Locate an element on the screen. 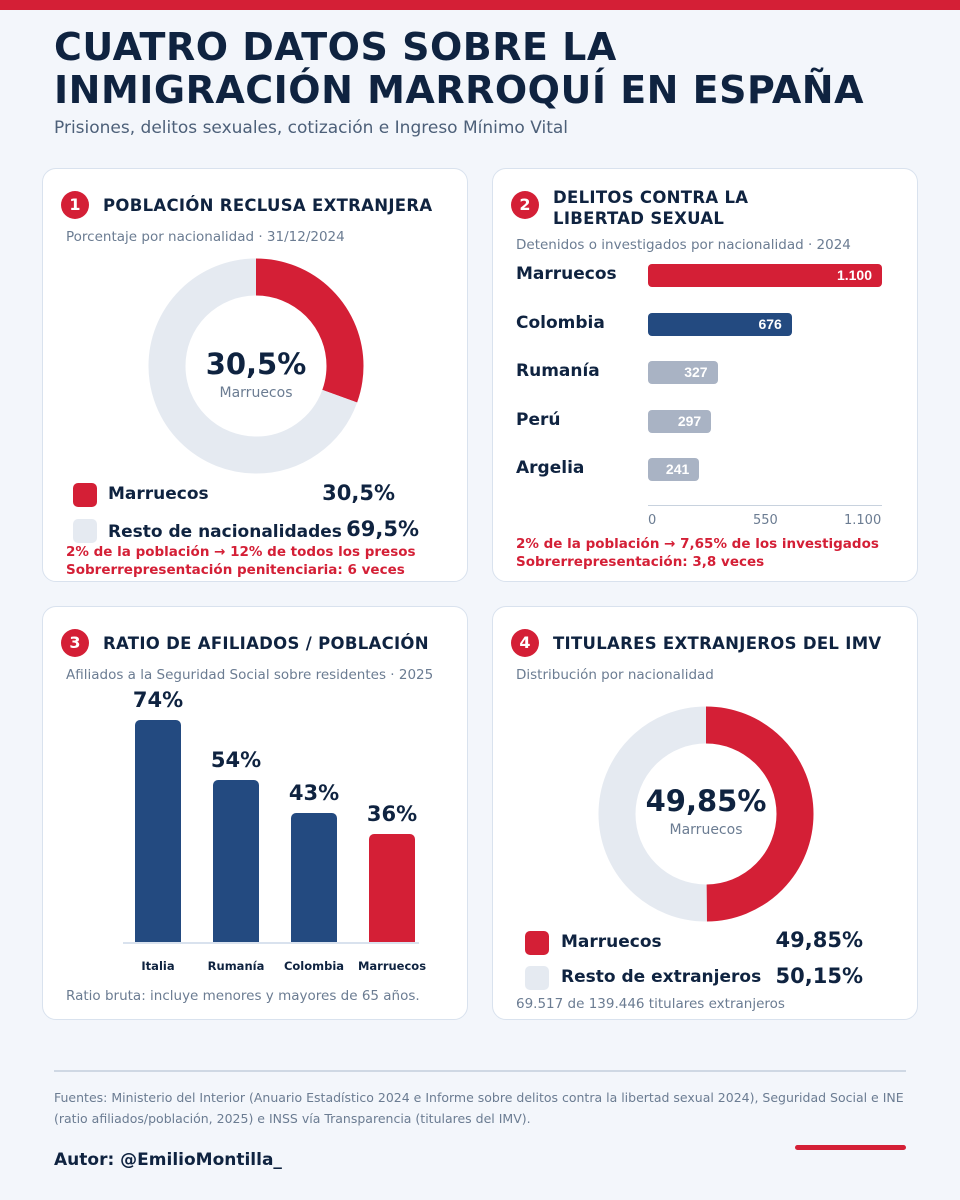 This screenshot has height=1200, width=960. bar-marruecos is located at coordinates (392, 888).